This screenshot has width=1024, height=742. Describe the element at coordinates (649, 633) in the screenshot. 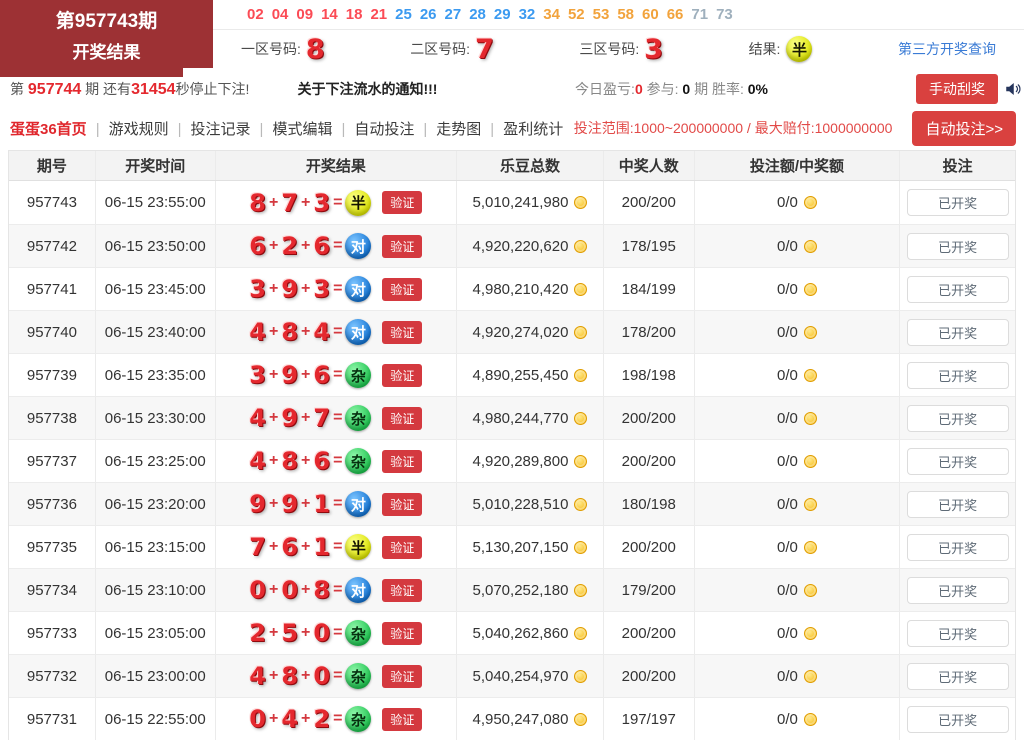

I see `winners-cell: 200/200` at that location.